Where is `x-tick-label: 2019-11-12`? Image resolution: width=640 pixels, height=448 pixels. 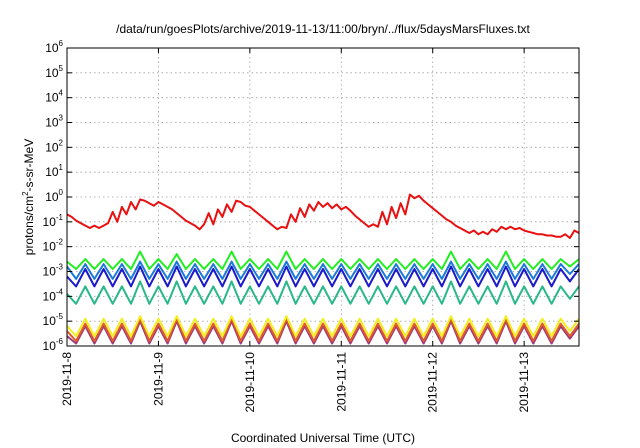 x-tick-label: 2019-11-12 is located at coordinates (433, 382).